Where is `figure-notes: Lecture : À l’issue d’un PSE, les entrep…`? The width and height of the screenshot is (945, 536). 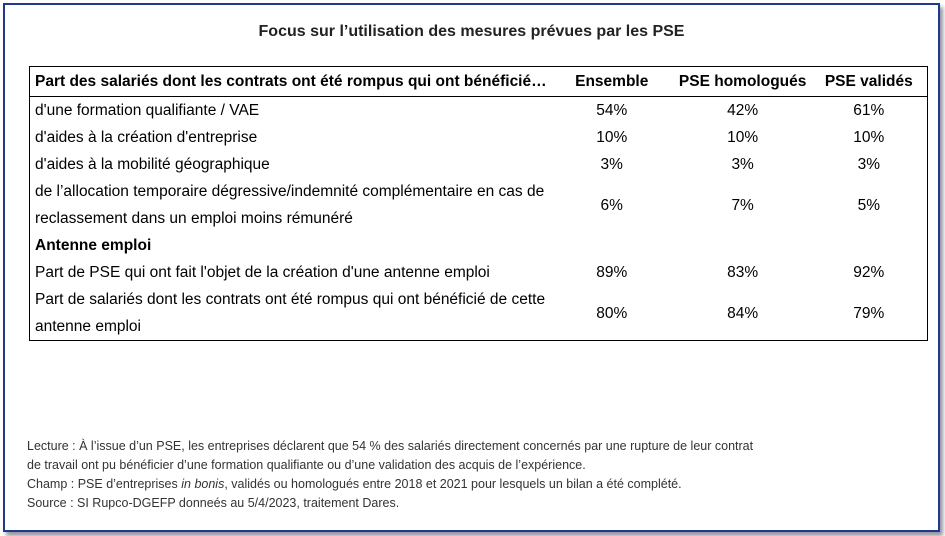
figure-notes: Lecture : À l’issue d’un PSE, les entrep… is located at coordinates (479, 475).